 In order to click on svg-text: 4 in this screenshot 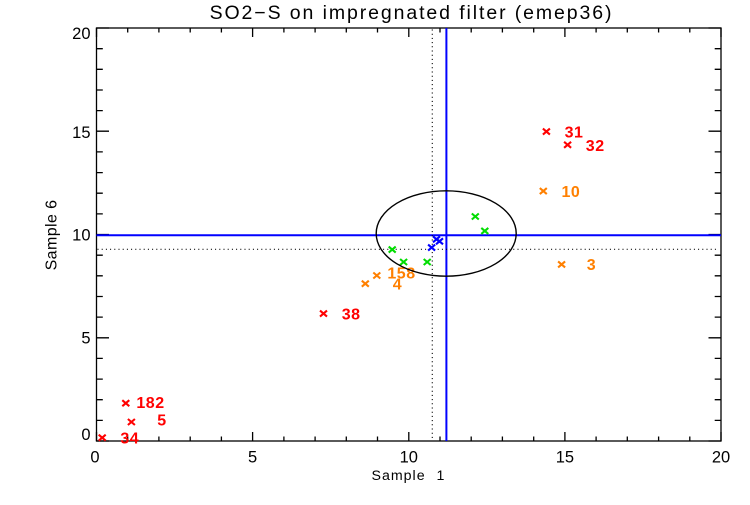, I will do `click(397, 285)`.